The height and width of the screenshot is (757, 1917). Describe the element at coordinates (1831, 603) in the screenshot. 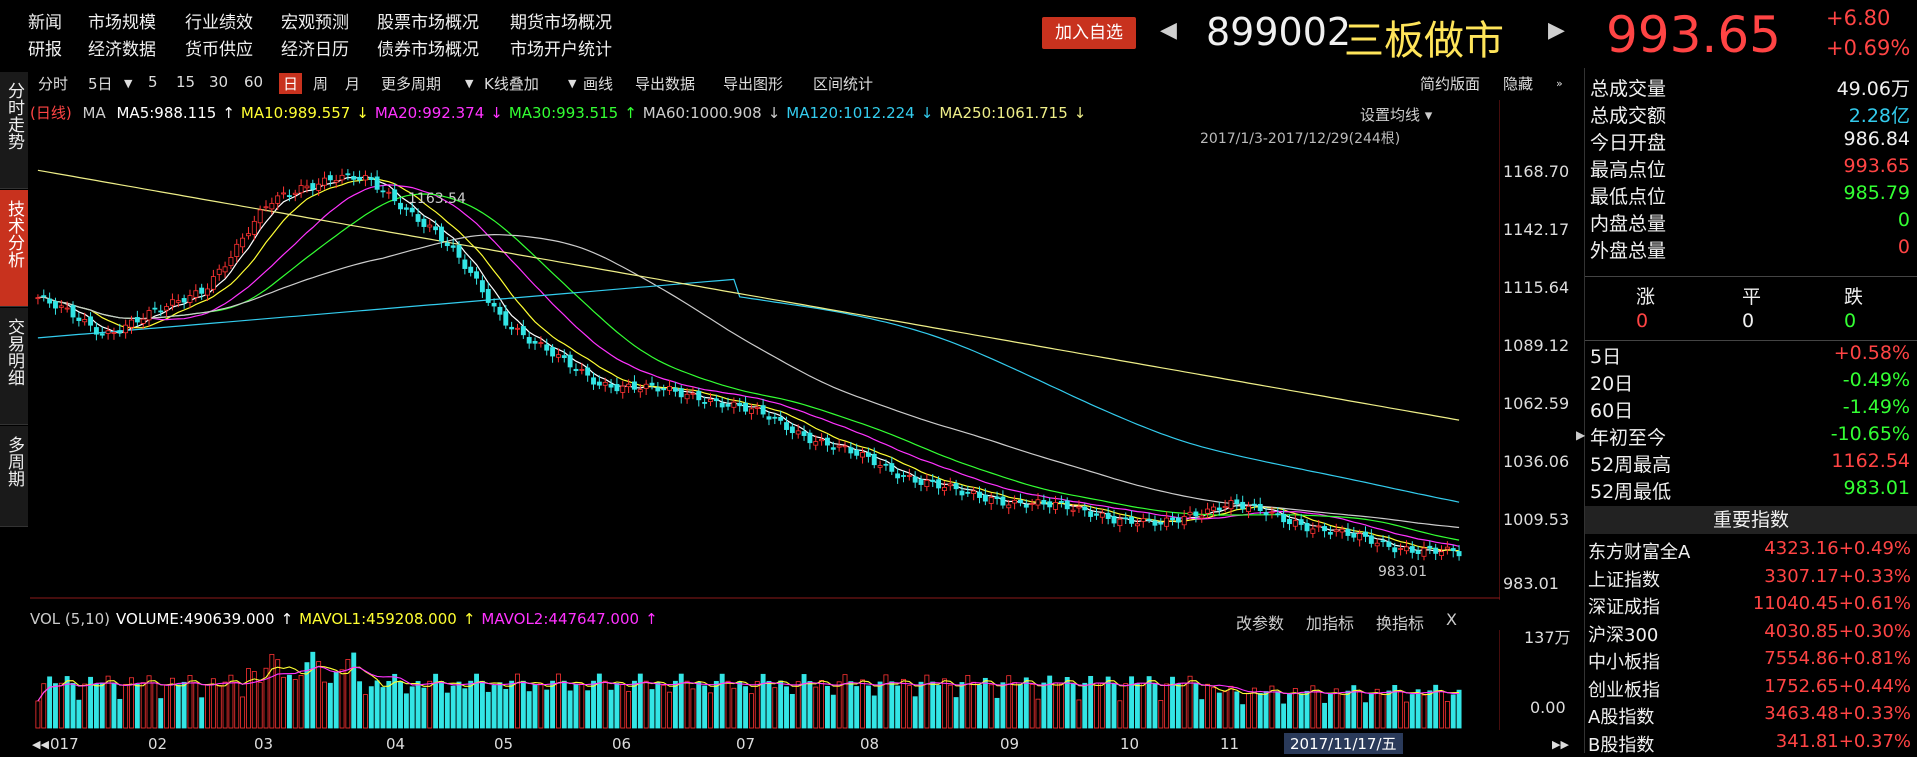

I see `index-value: 11040.45+0.61%` at that location.